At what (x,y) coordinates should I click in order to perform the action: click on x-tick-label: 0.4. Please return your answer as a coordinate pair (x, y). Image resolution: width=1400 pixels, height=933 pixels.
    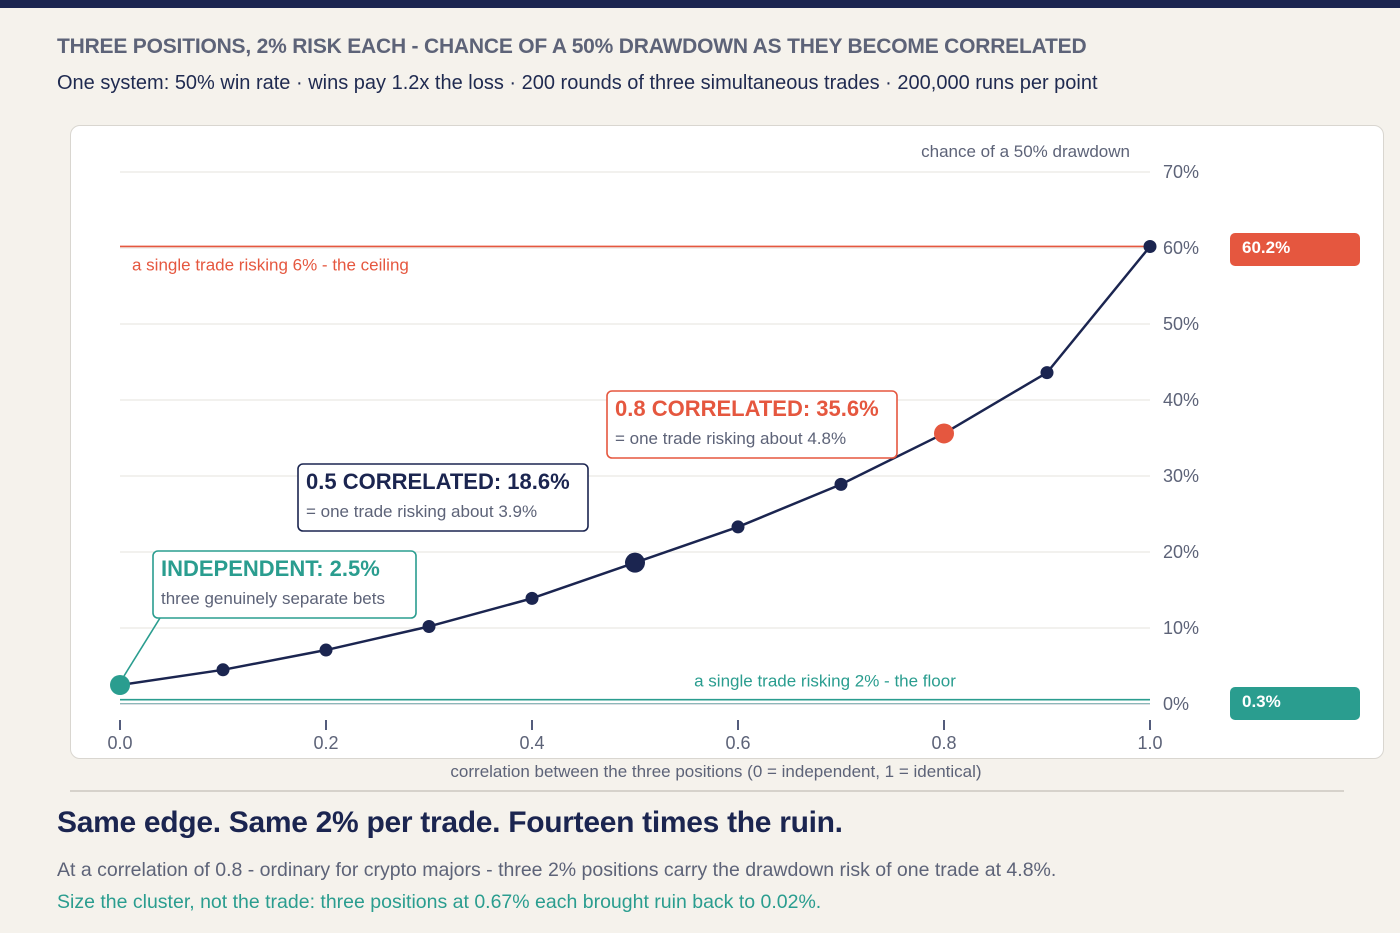
    Looking at the image, I should click on (531, 743).